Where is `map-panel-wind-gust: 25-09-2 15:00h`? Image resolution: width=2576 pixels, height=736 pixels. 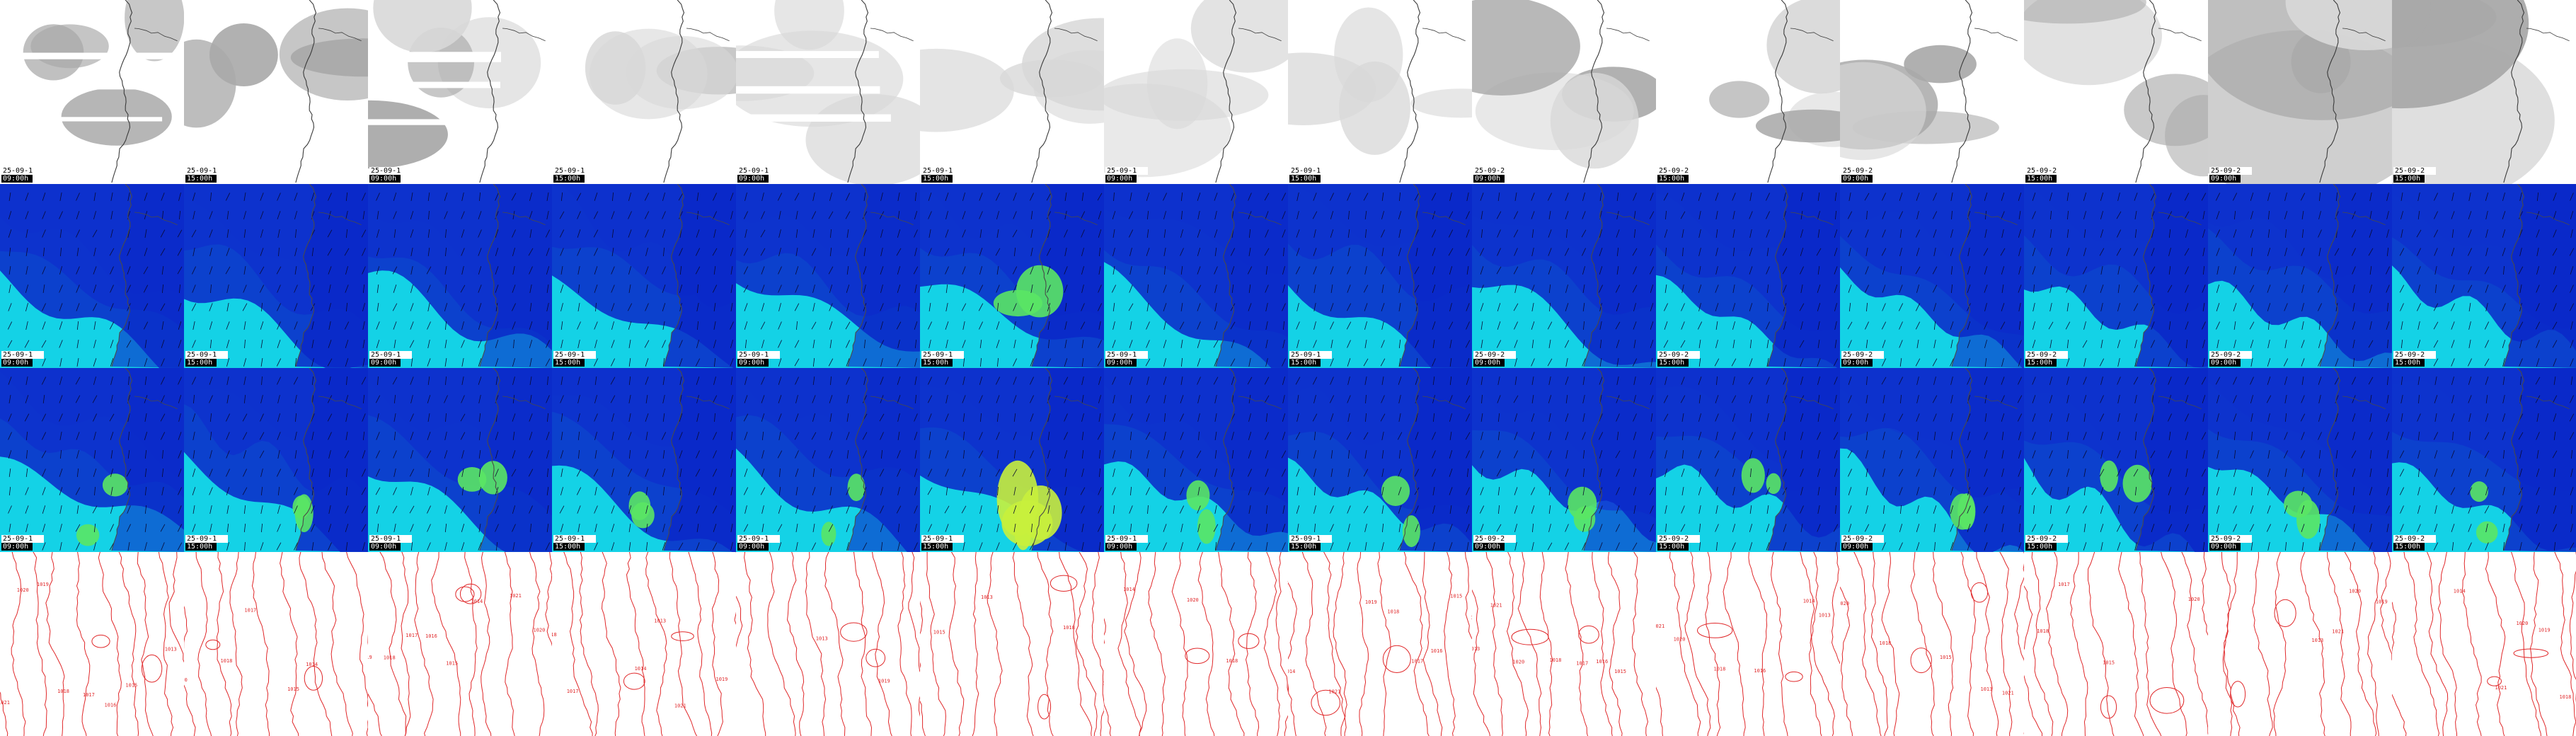
map-panel-wind-gust: 25-09-2 15:00h is located at coordinates (1748, 460).